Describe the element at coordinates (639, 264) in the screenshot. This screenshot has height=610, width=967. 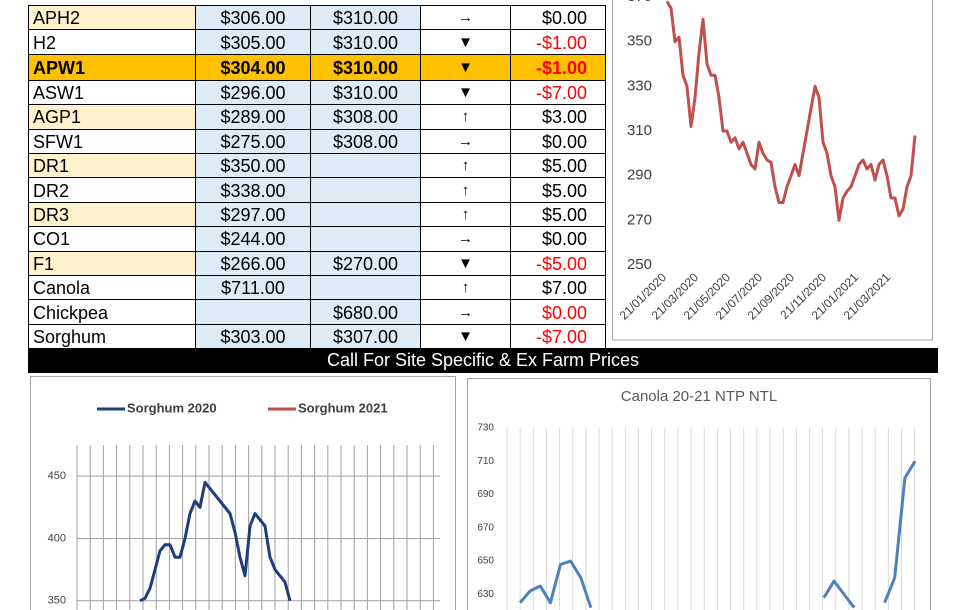
I see `y-tick-label: 250` at that location.